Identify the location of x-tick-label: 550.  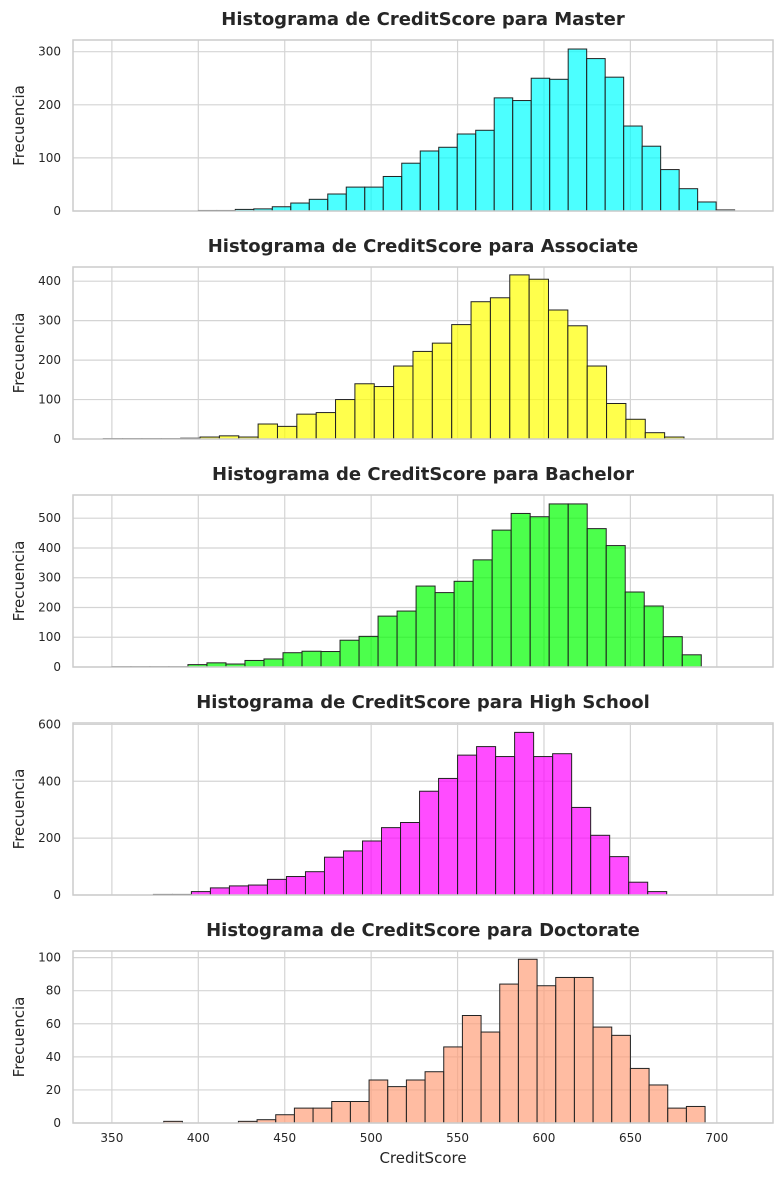
(457, 1138).